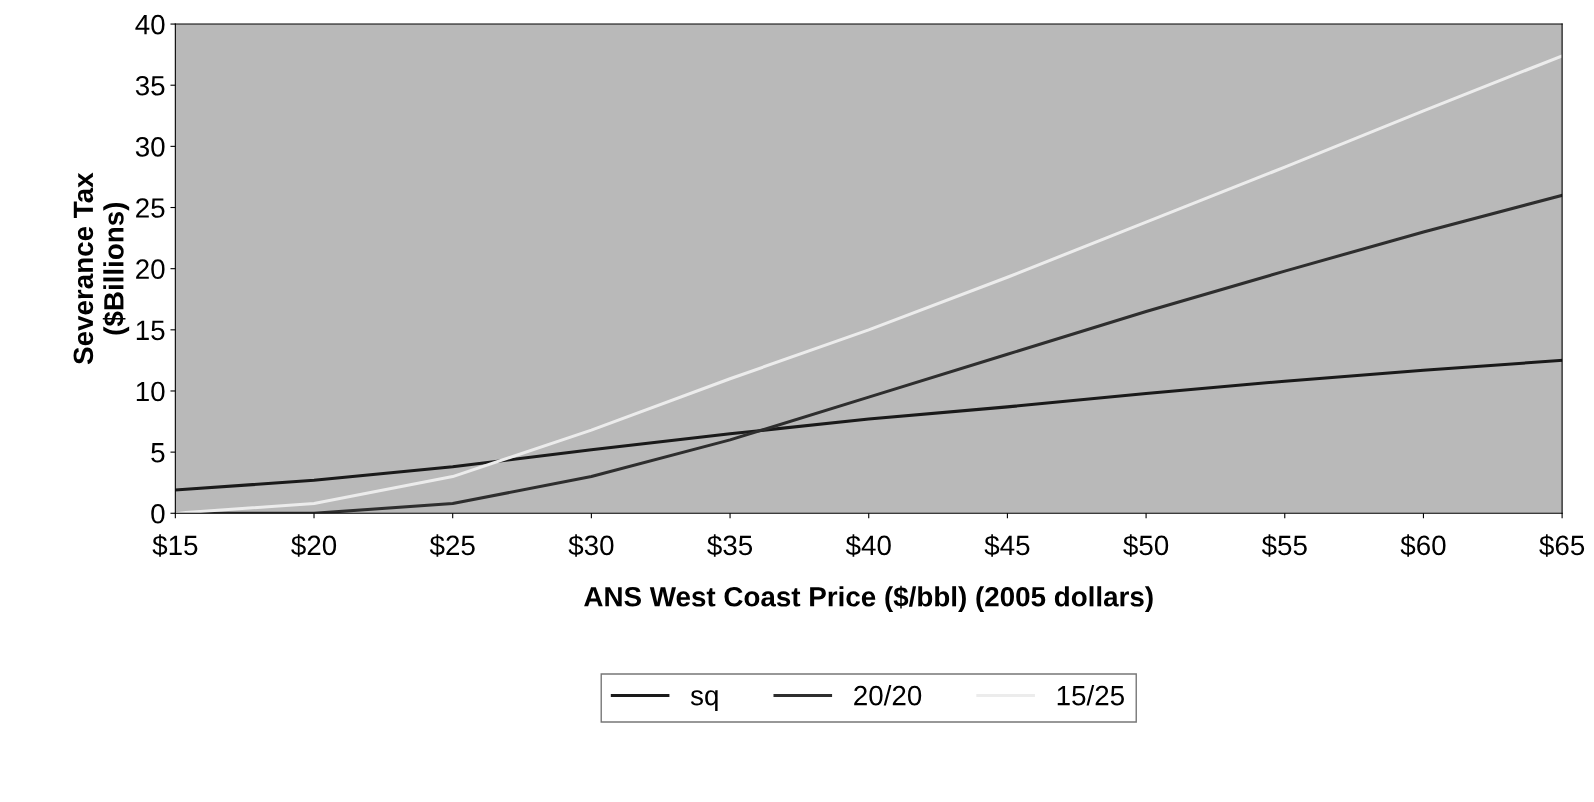 This screenshot has width=1594, height=802. Describe the element at coordinates (150, 208) in the screenshot. I see `y-tick-label: 25` at that location.